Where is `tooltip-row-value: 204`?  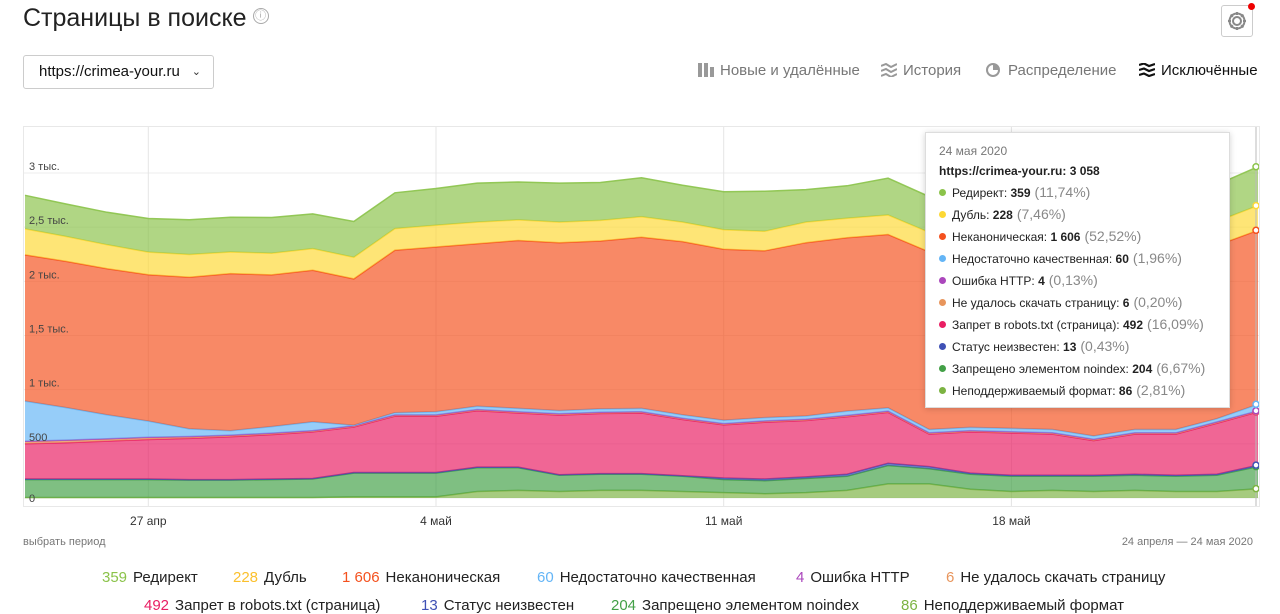
tooltip-row-value: 204 is located at coordinates (1142, 369).